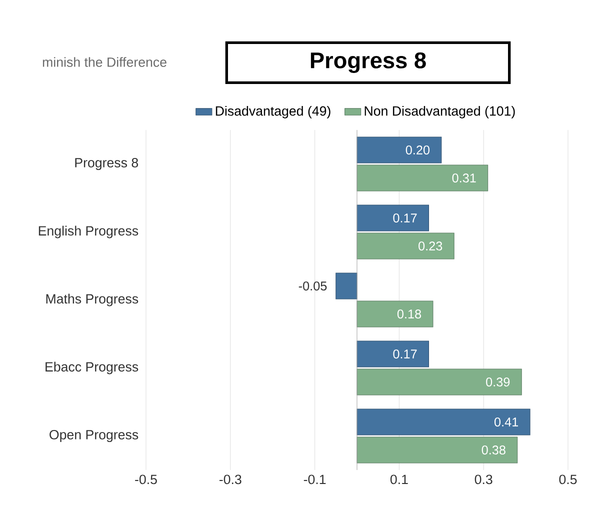 This screenshot has width=600, height=515. I want to click on x-tick-label: -0.1, so click(315, 479).